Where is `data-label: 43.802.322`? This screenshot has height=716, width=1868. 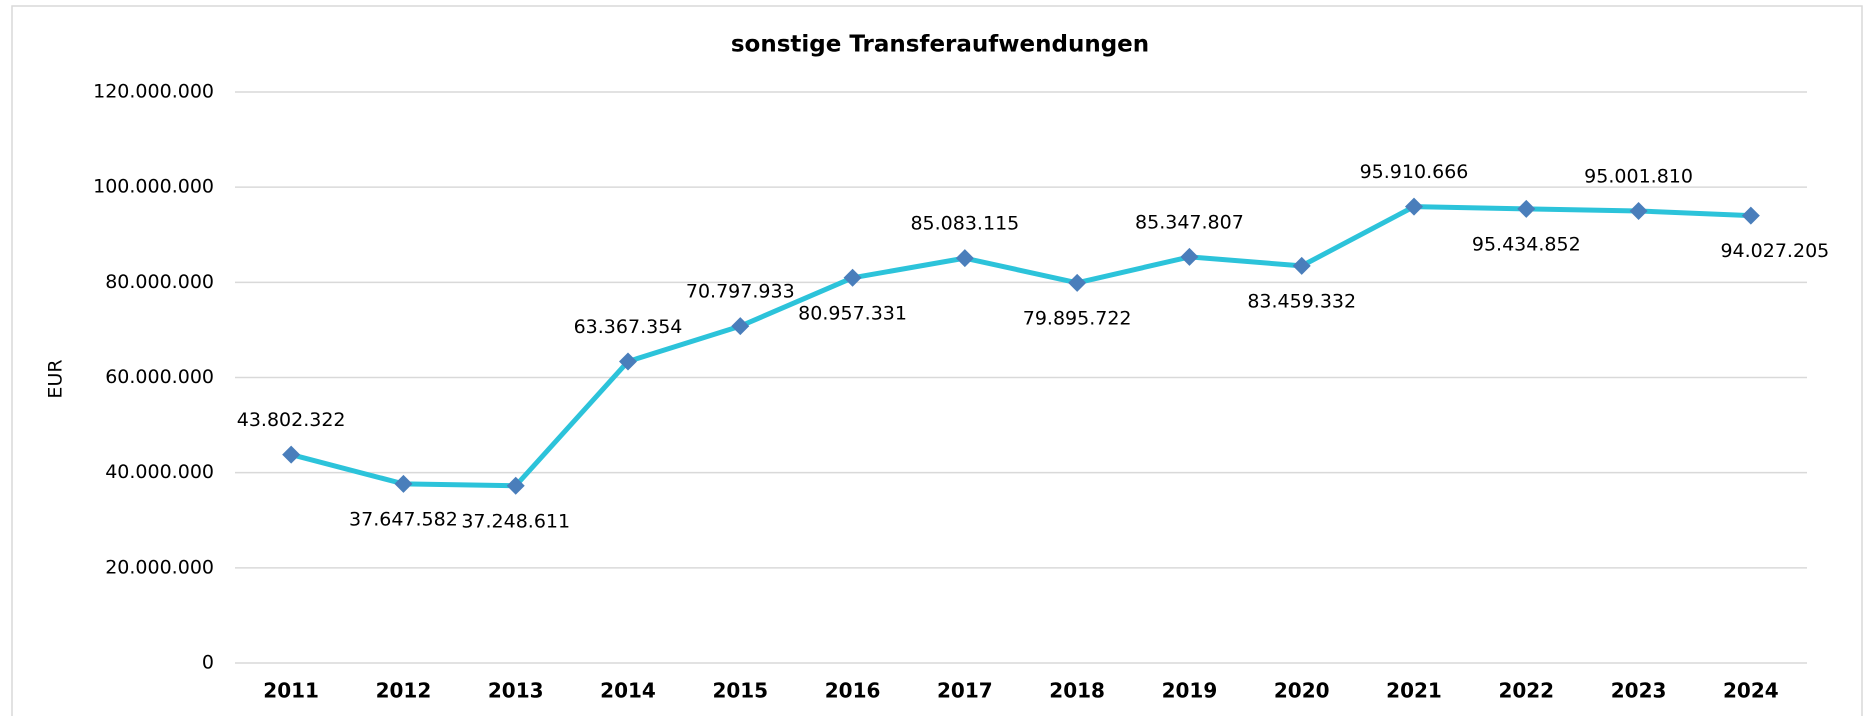 data-label: 43.802.322 is located at coordinates (291, 420).